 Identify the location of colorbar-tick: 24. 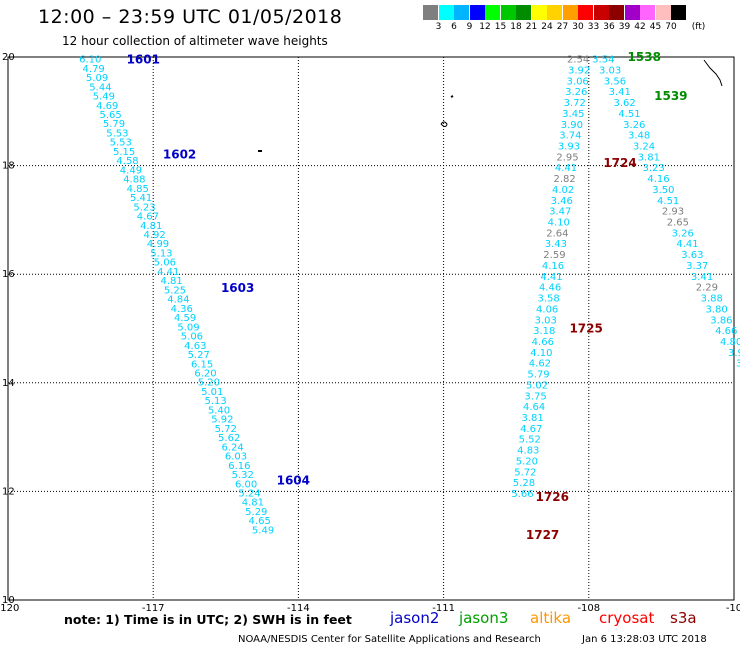
(547, 27).